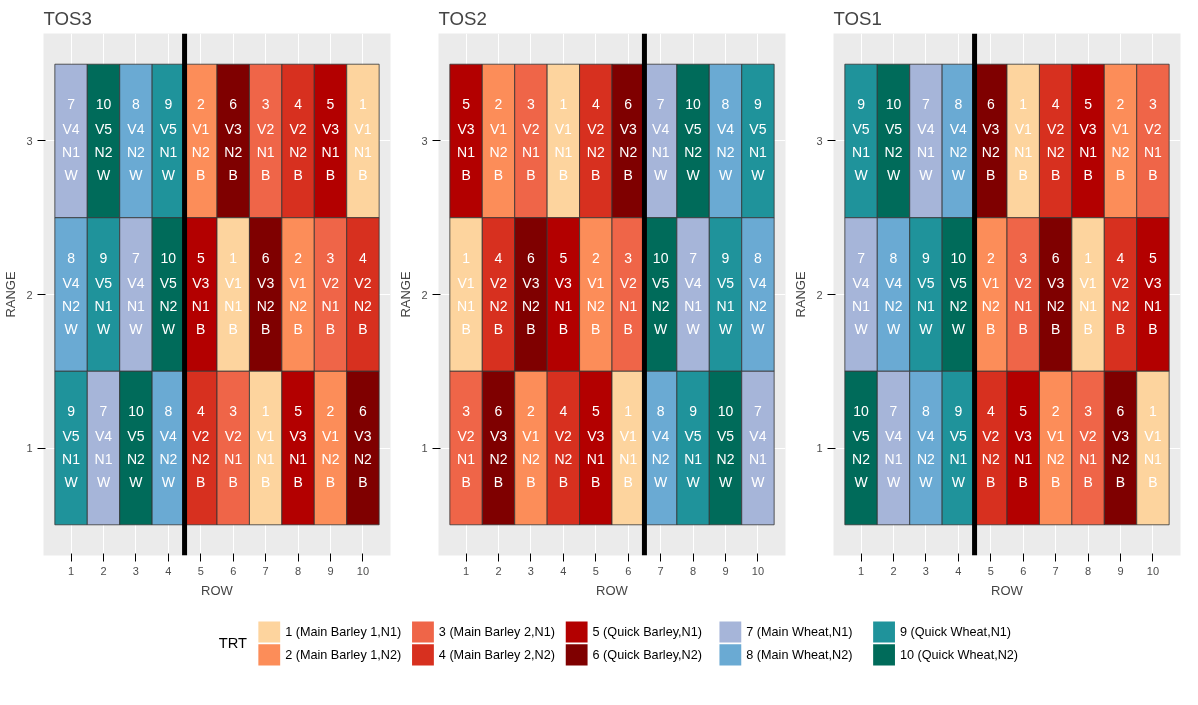 The width and height of the screenshot is (1198, 705). What do you see at coordinates (496, 631) in the screenshot?
I see `category-label: 3 (Main Barley 2,N1)` at bounding box center [496, 631].